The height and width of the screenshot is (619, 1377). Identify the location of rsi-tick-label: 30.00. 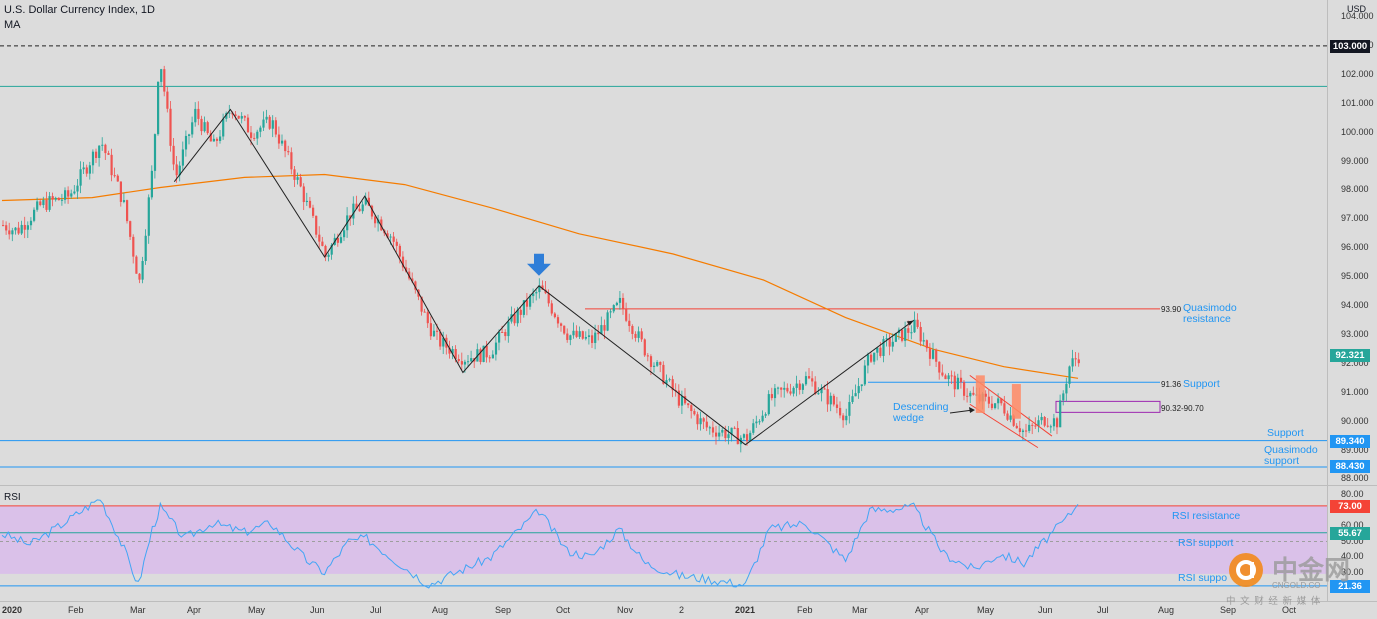
(1352, 571).